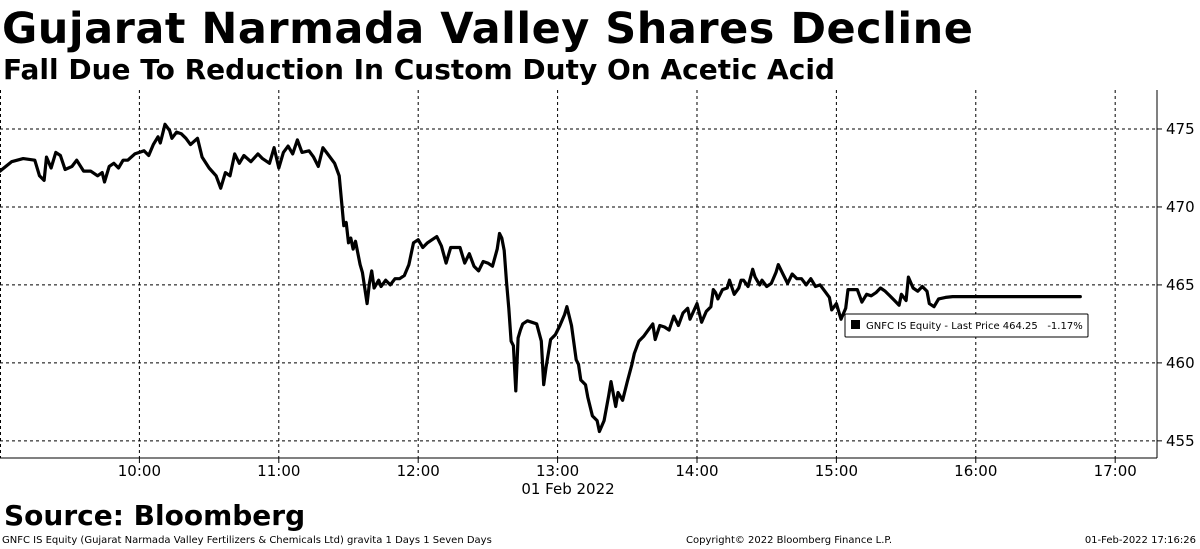 The image size is (1200, 549). I want to click on footer-copyright: Copyright© 2022 Bloomberg Finance L.P., so click(789, 540).